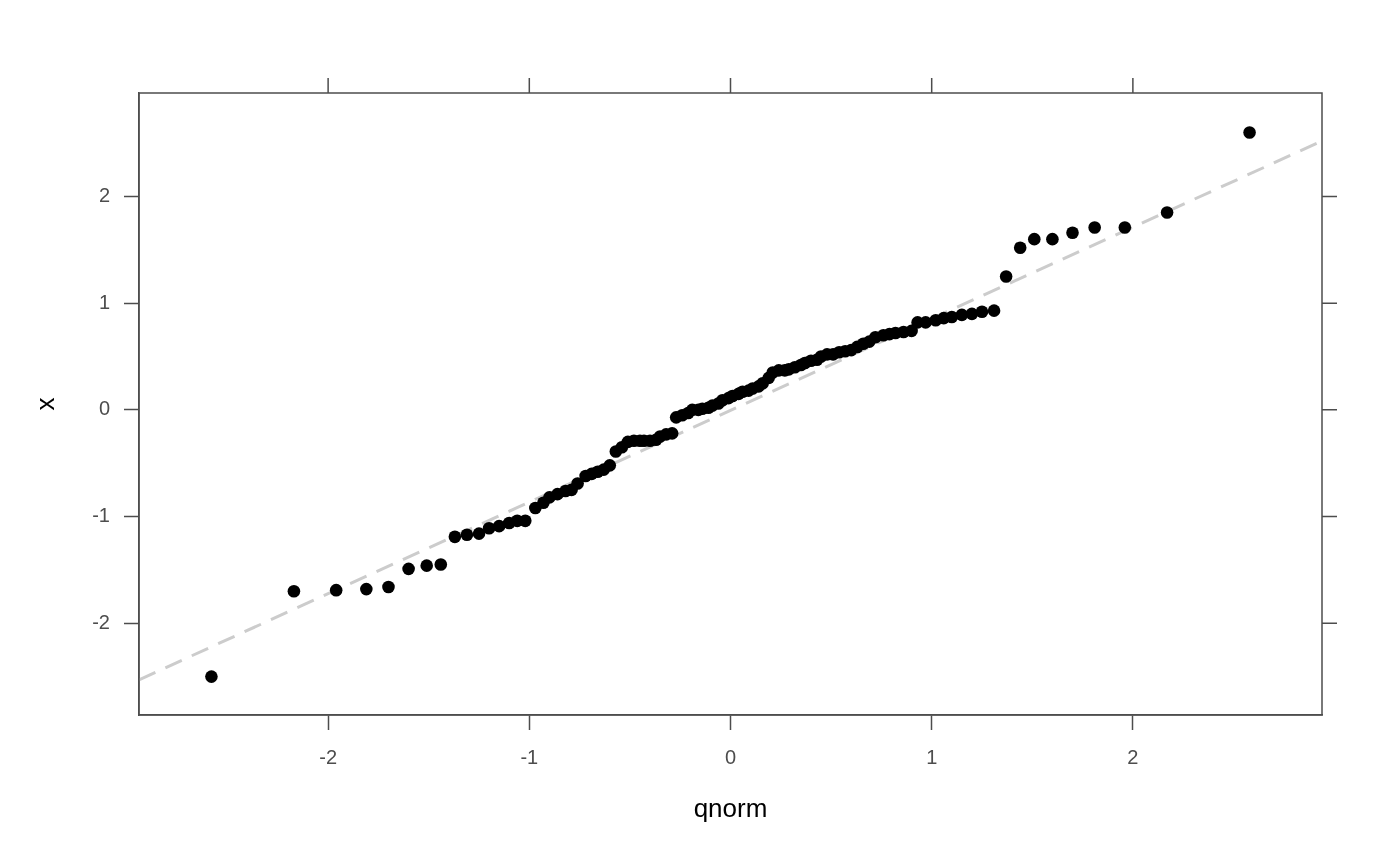  I want to click on y-axis-title: x, so click(44, 404).